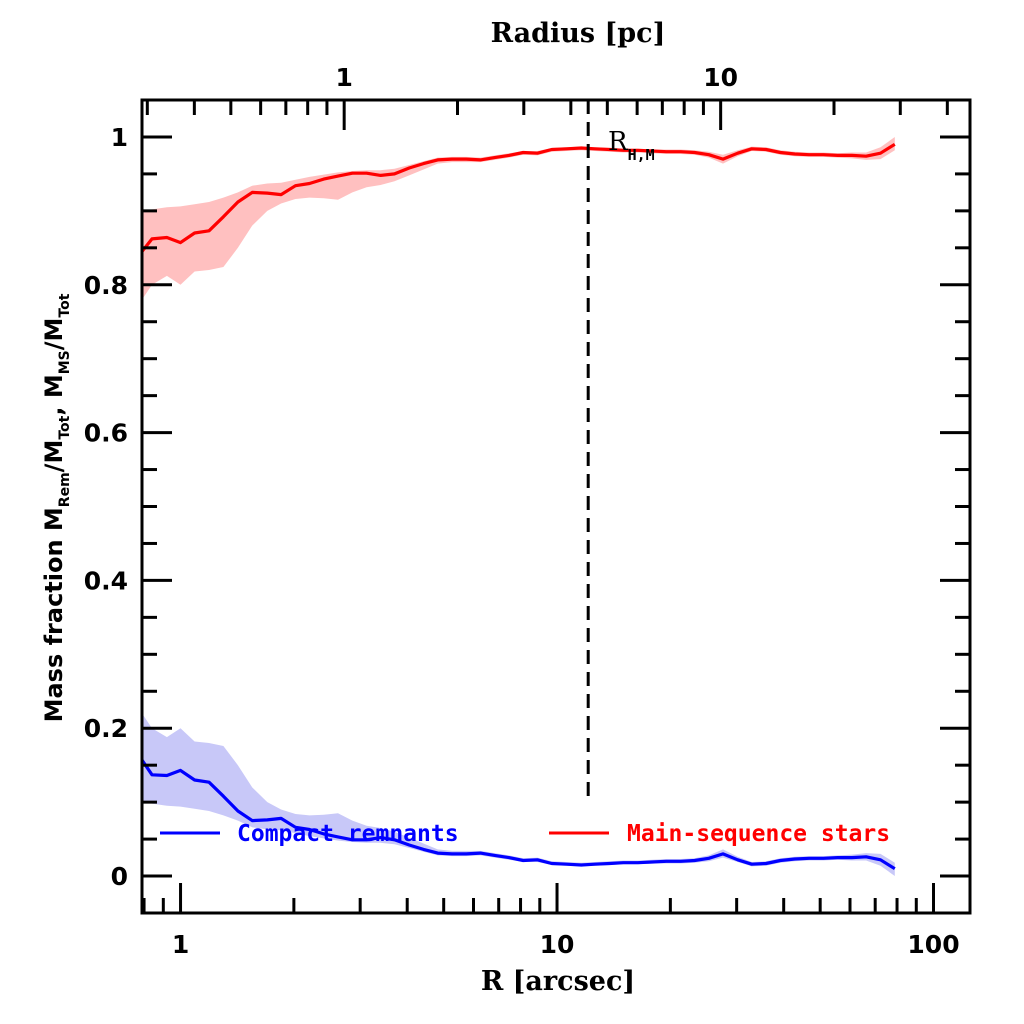 The height and width of the screenshot is (1024, 1024). I want to click on y-tick-label: 0.2, so click(106, 728).